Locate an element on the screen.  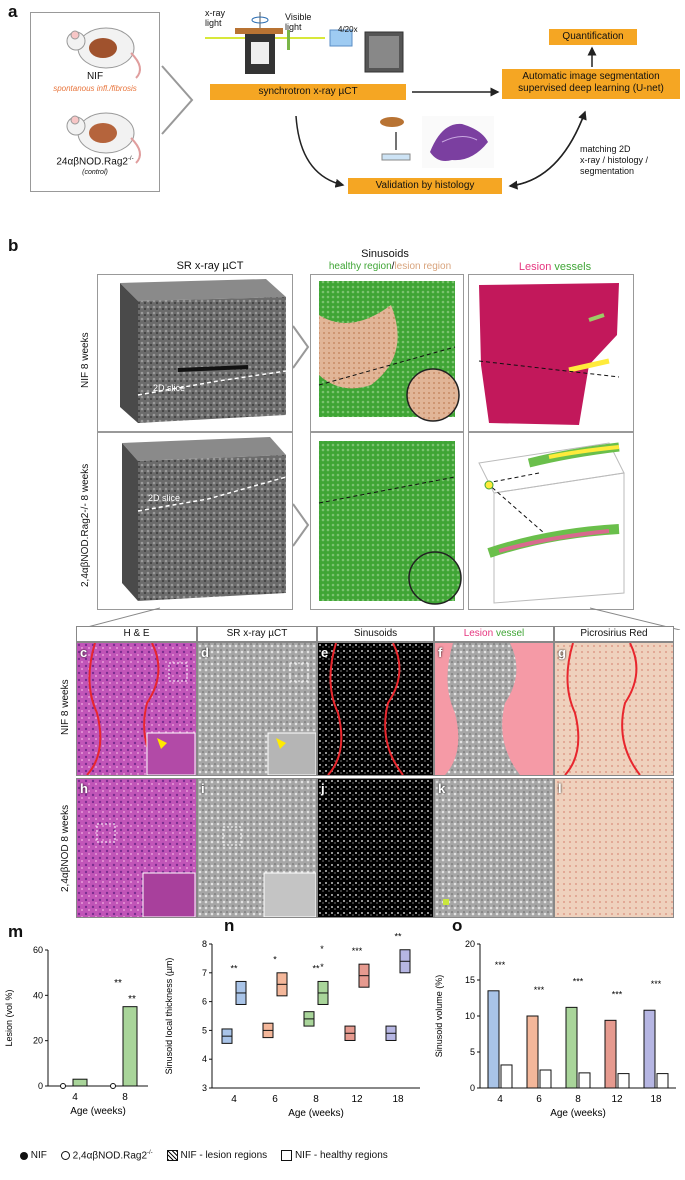
header-picrosirius: Picrosirius Red is located at coordinates (614, 634).